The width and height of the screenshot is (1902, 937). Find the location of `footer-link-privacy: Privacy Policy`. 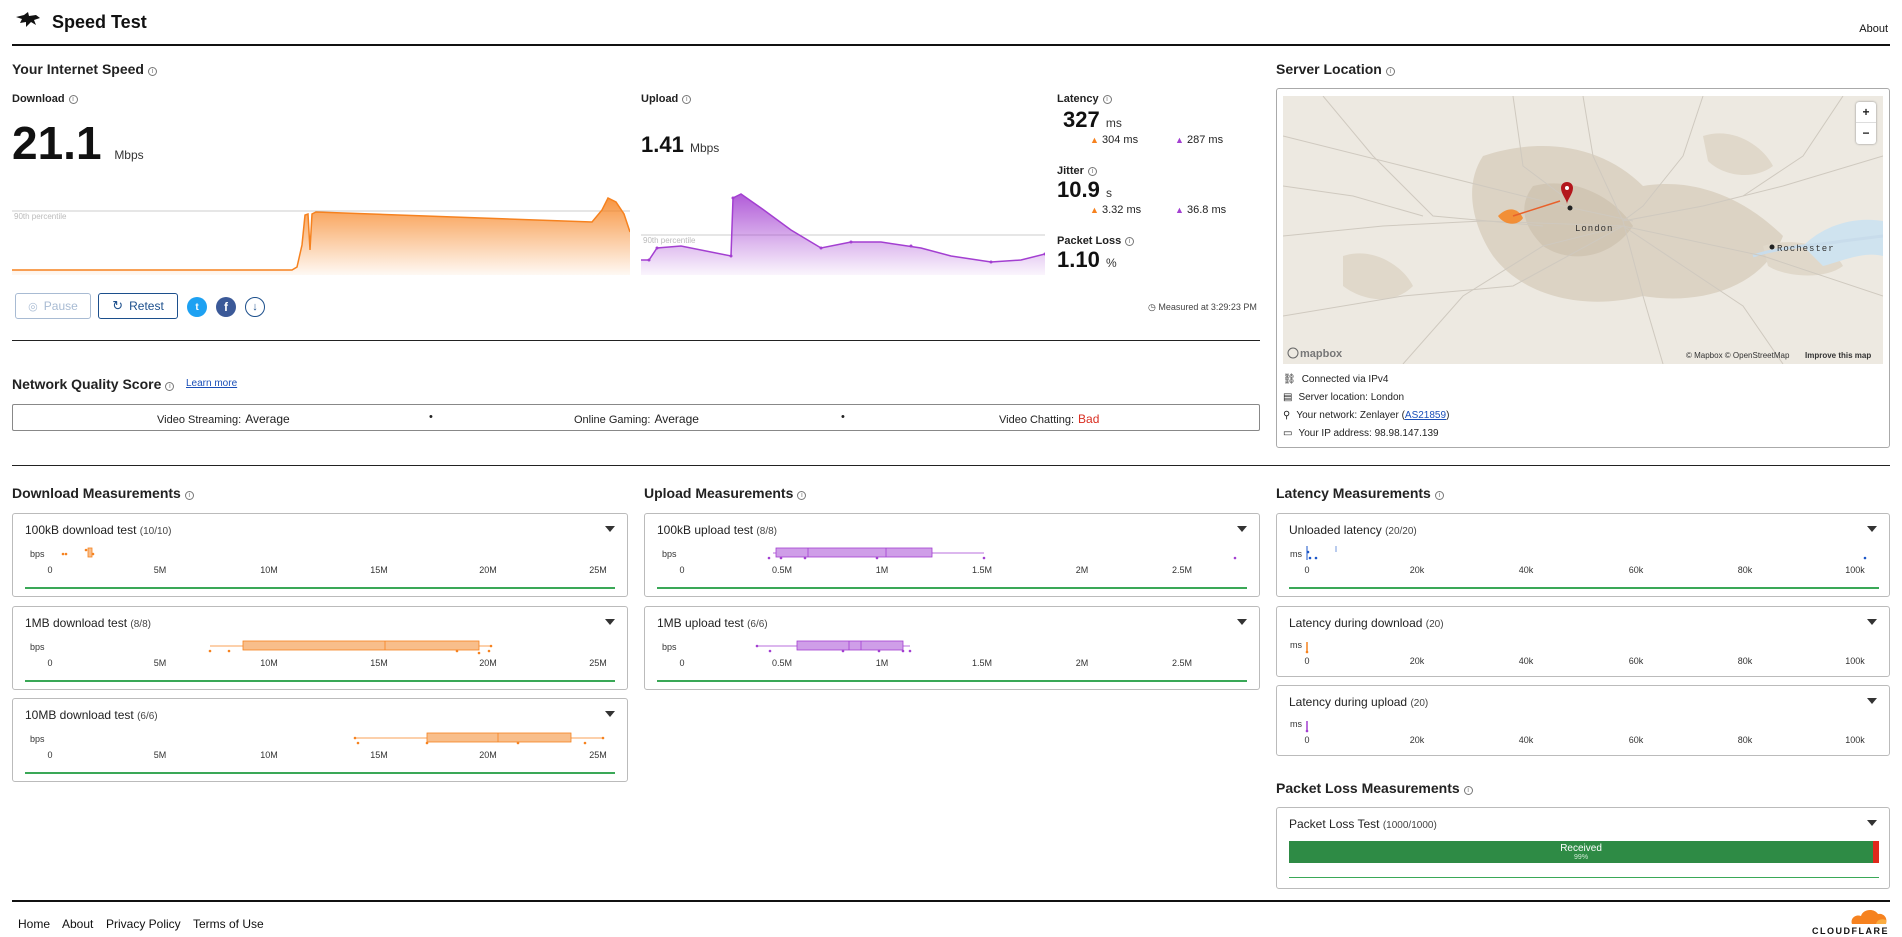

footer-link-privacy: Privacy Policy is located at coordinates (143, 924).